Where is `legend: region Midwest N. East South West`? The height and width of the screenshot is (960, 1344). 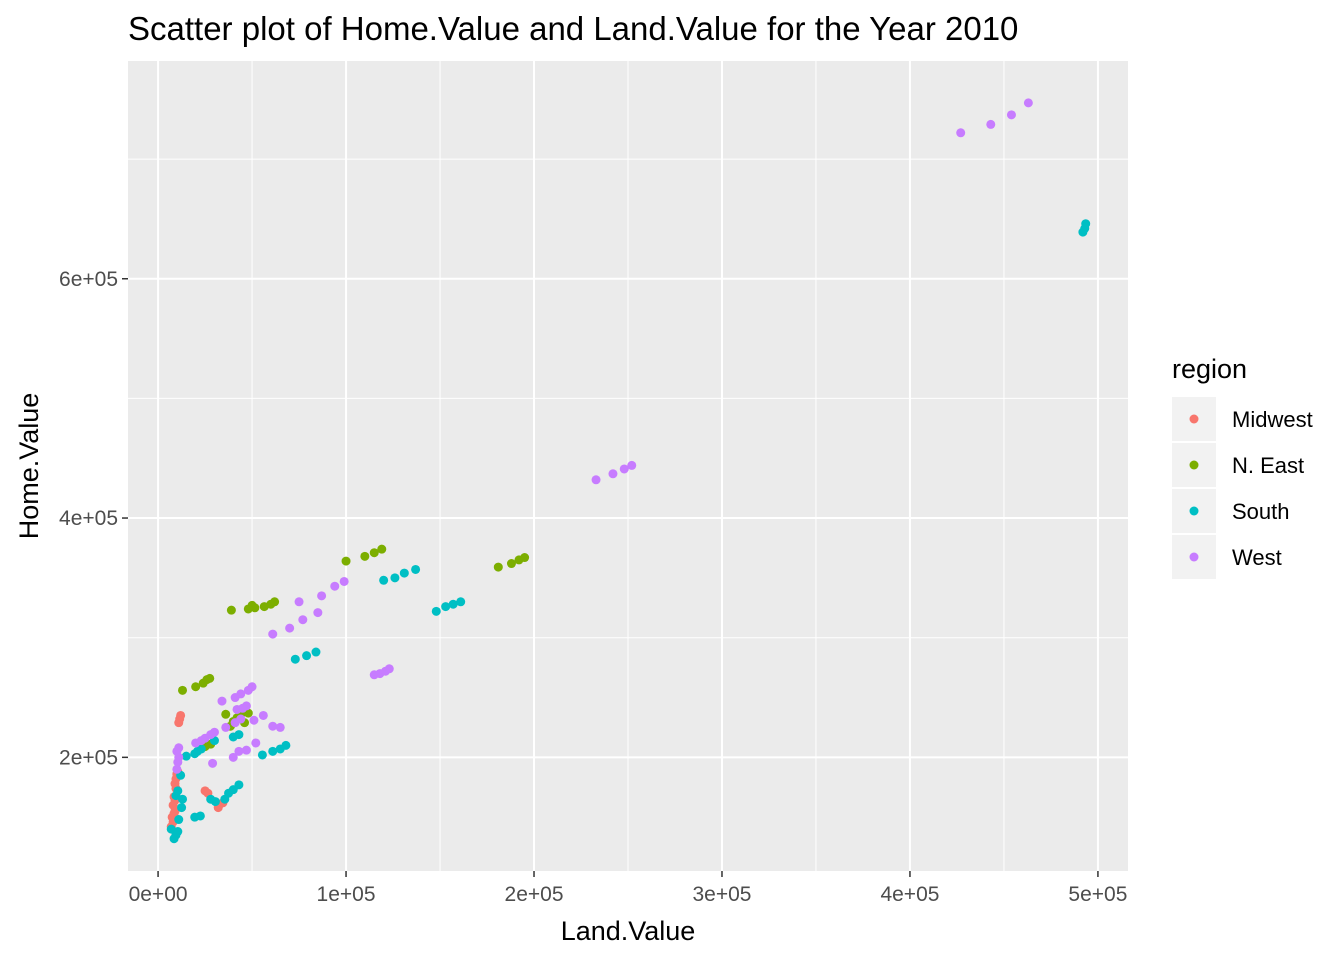 legend: region Midwest N. East South West is located at coordinates (1242, 466).